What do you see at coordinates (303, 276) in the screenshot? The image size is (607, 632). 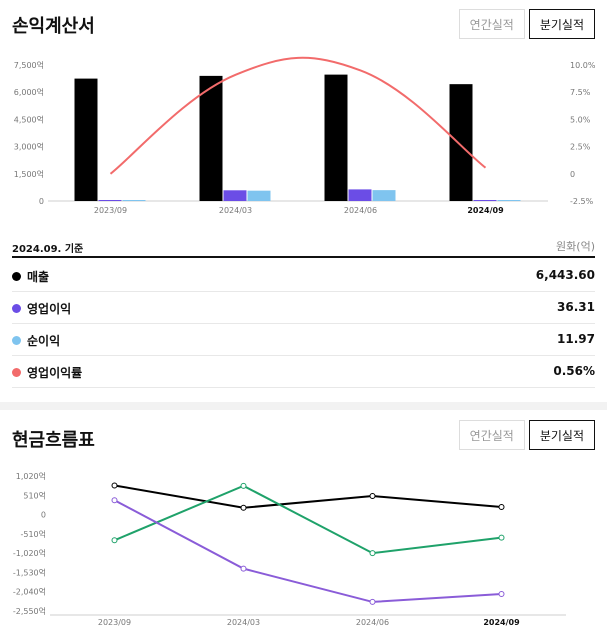 I see `legend-row-revenue: 매출 6,443.60` at bounding box center [303, 276].